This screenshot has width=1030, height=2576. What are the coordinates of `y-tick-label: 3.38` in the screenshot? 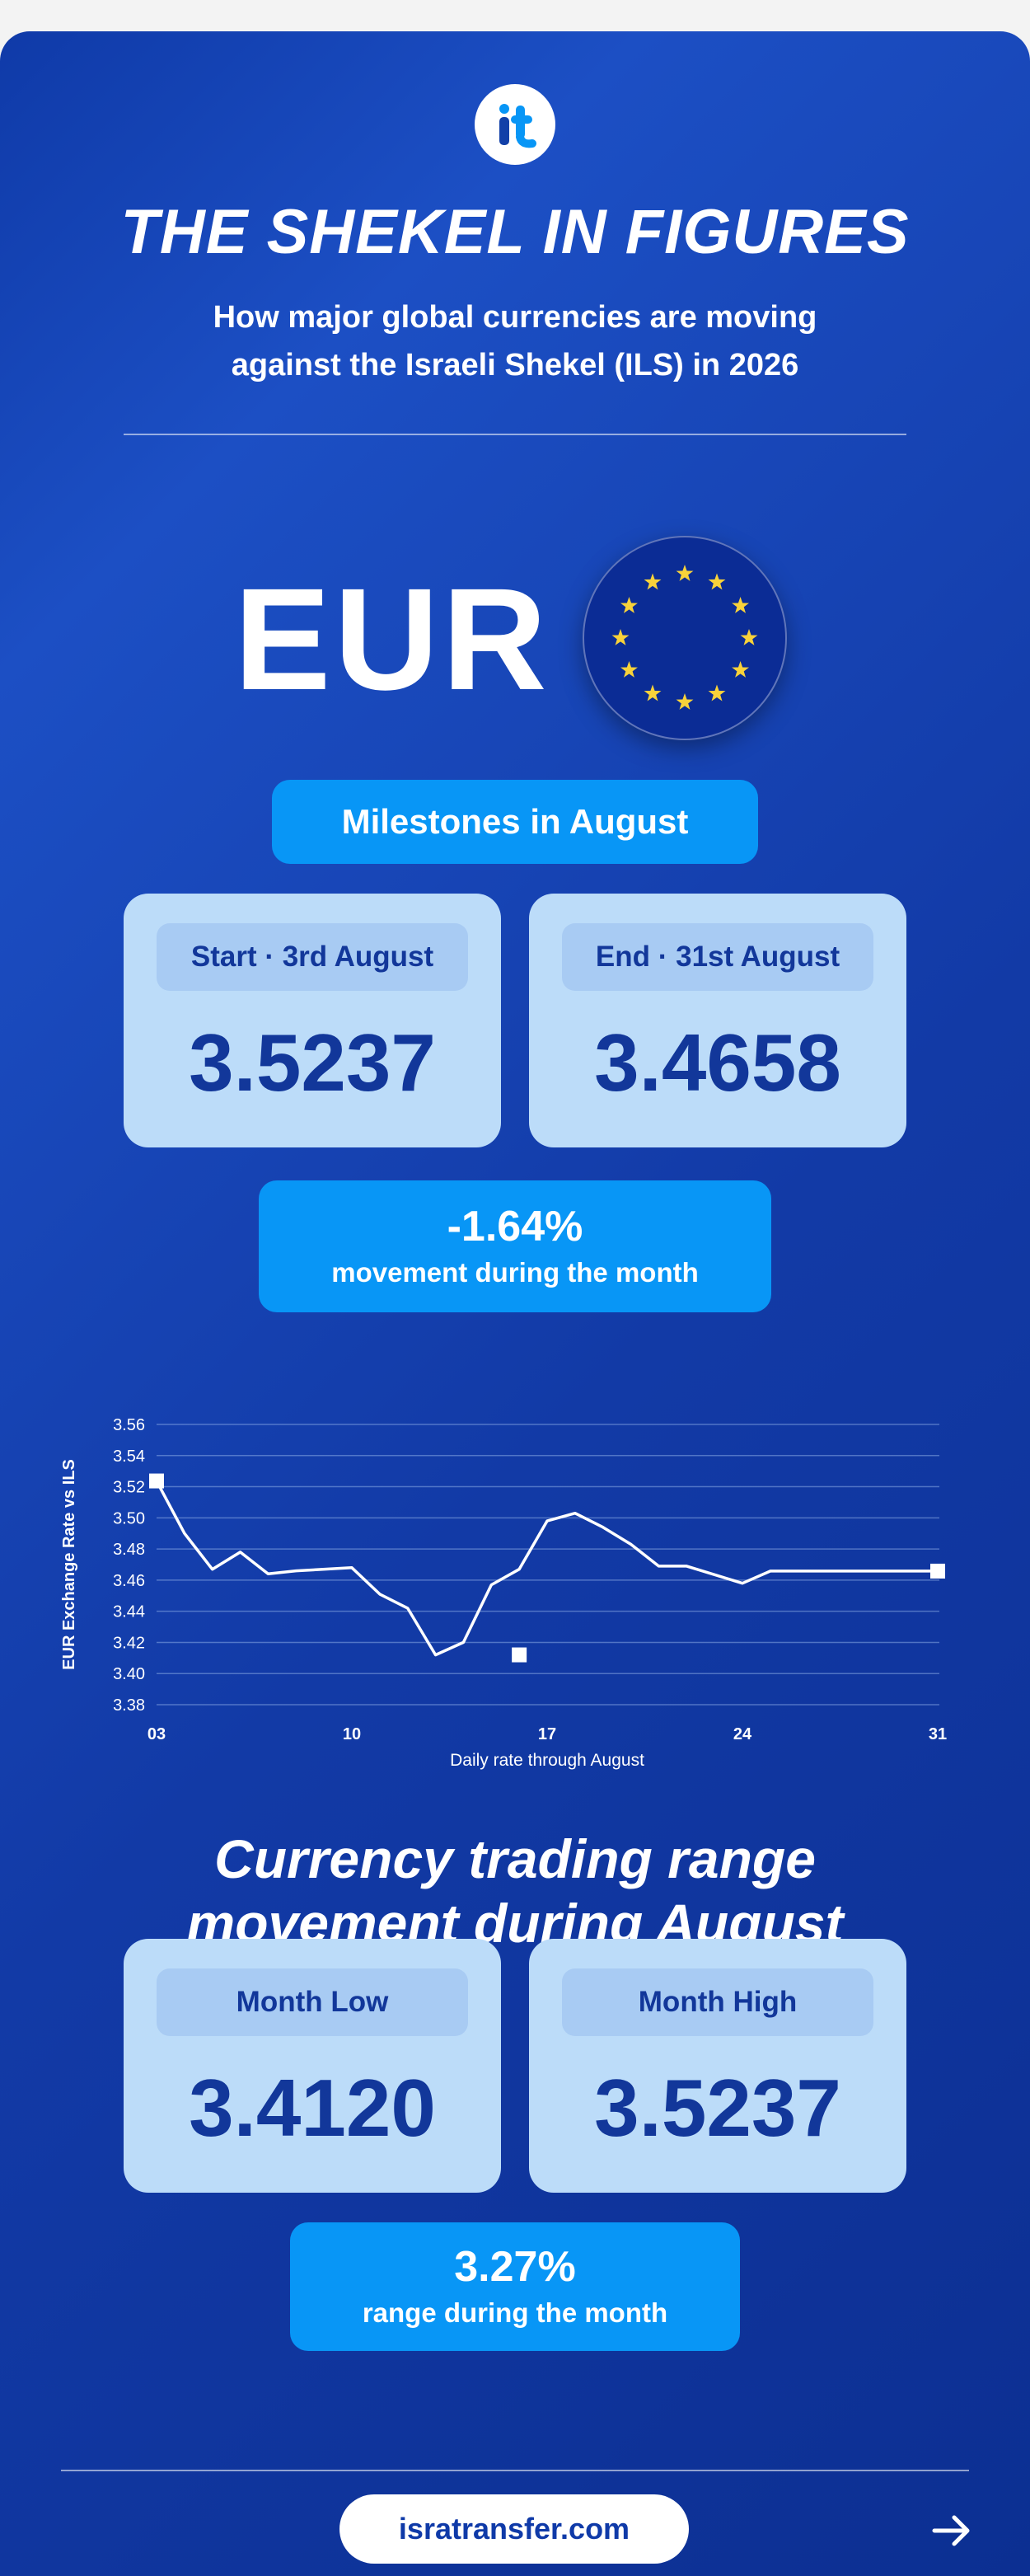 It's located at (129, 1706).